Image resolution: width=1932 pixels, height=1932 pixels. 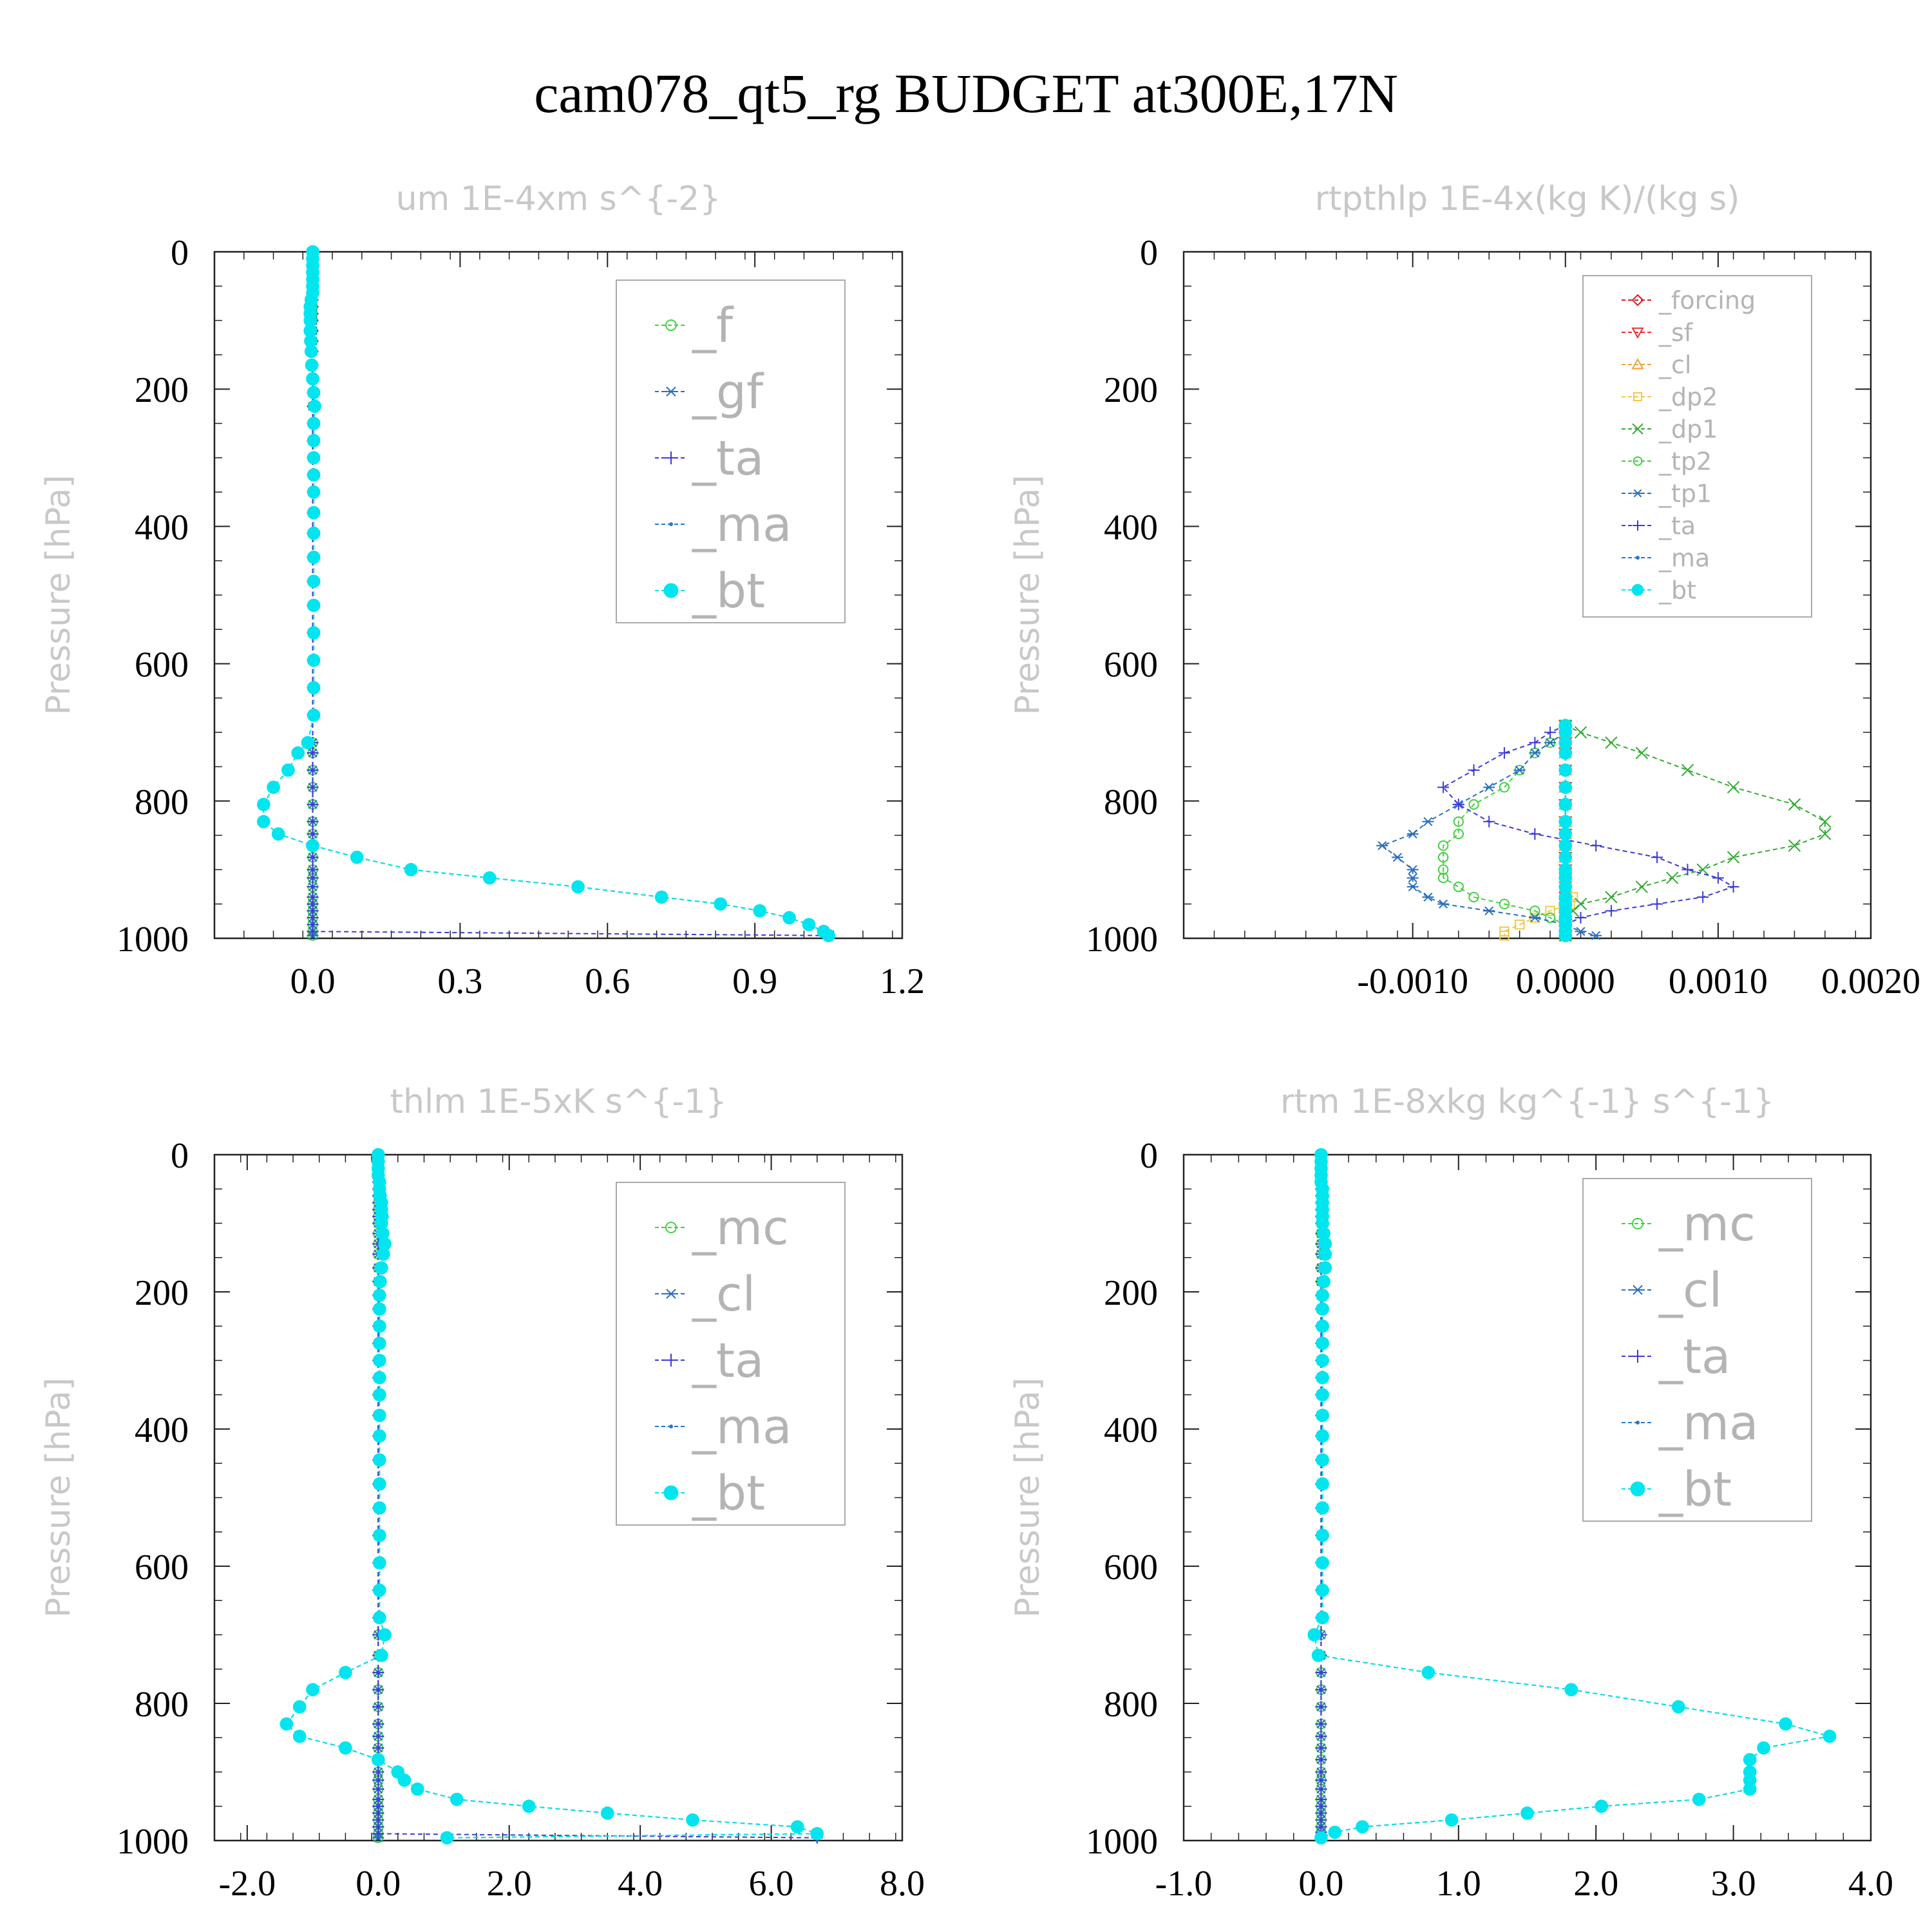 What do you see at coordinates (58, 1498) in the screenshot?
I see `y-axis-label: Pressure [hPa]` at bounding box center [58, 1498].